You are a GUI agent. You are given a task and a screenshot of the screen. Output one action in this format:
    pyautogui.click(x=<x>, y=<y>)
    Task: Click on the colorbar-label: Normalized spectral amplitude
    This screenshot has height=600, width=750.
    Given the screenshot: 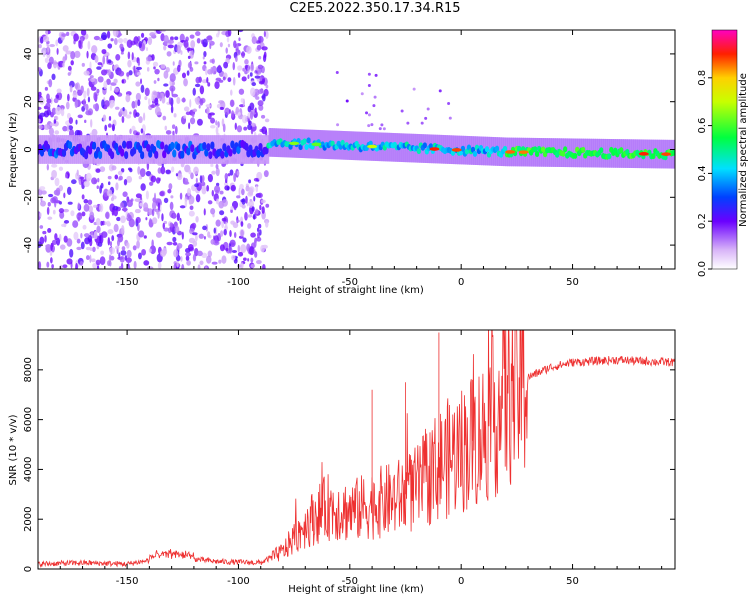 What is the action you would take?
    pyautogui.click(x=743, y=150)
    